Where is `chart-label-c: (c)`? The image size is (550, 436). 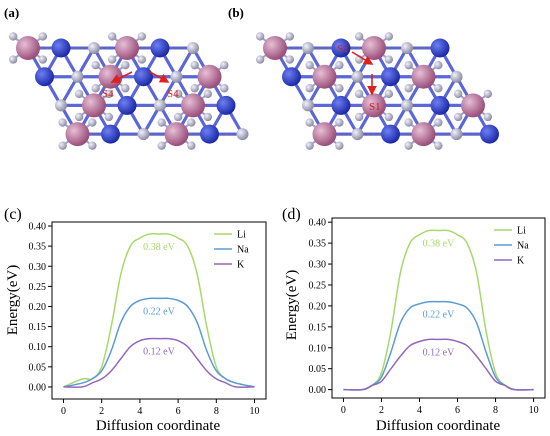
chart-label-c: (c) is located at coordinates (13, 214).